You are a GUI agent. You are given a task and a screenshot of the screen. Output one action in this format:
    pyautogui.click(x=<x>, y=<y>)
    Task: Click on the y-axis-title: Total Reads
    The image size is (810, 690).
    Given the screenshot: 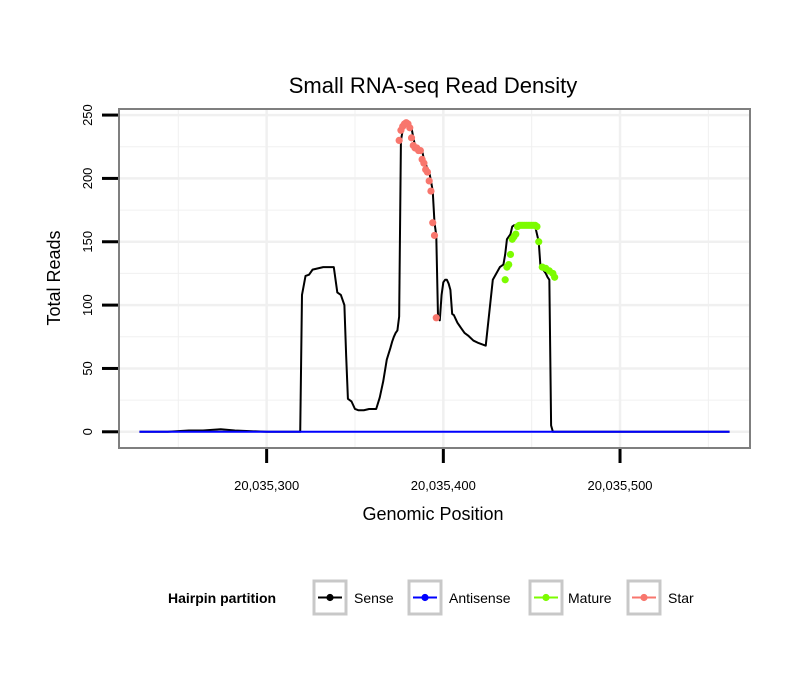 What is the action you would take?
    pyautogui.click(x=54, y=277)
    